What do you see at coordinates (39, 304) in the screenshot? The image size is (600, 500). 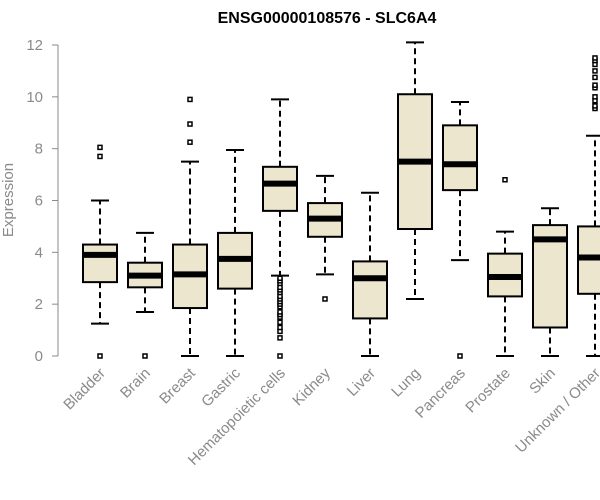 I see `y-tick-label: 2` at bounding box center [39, 304].